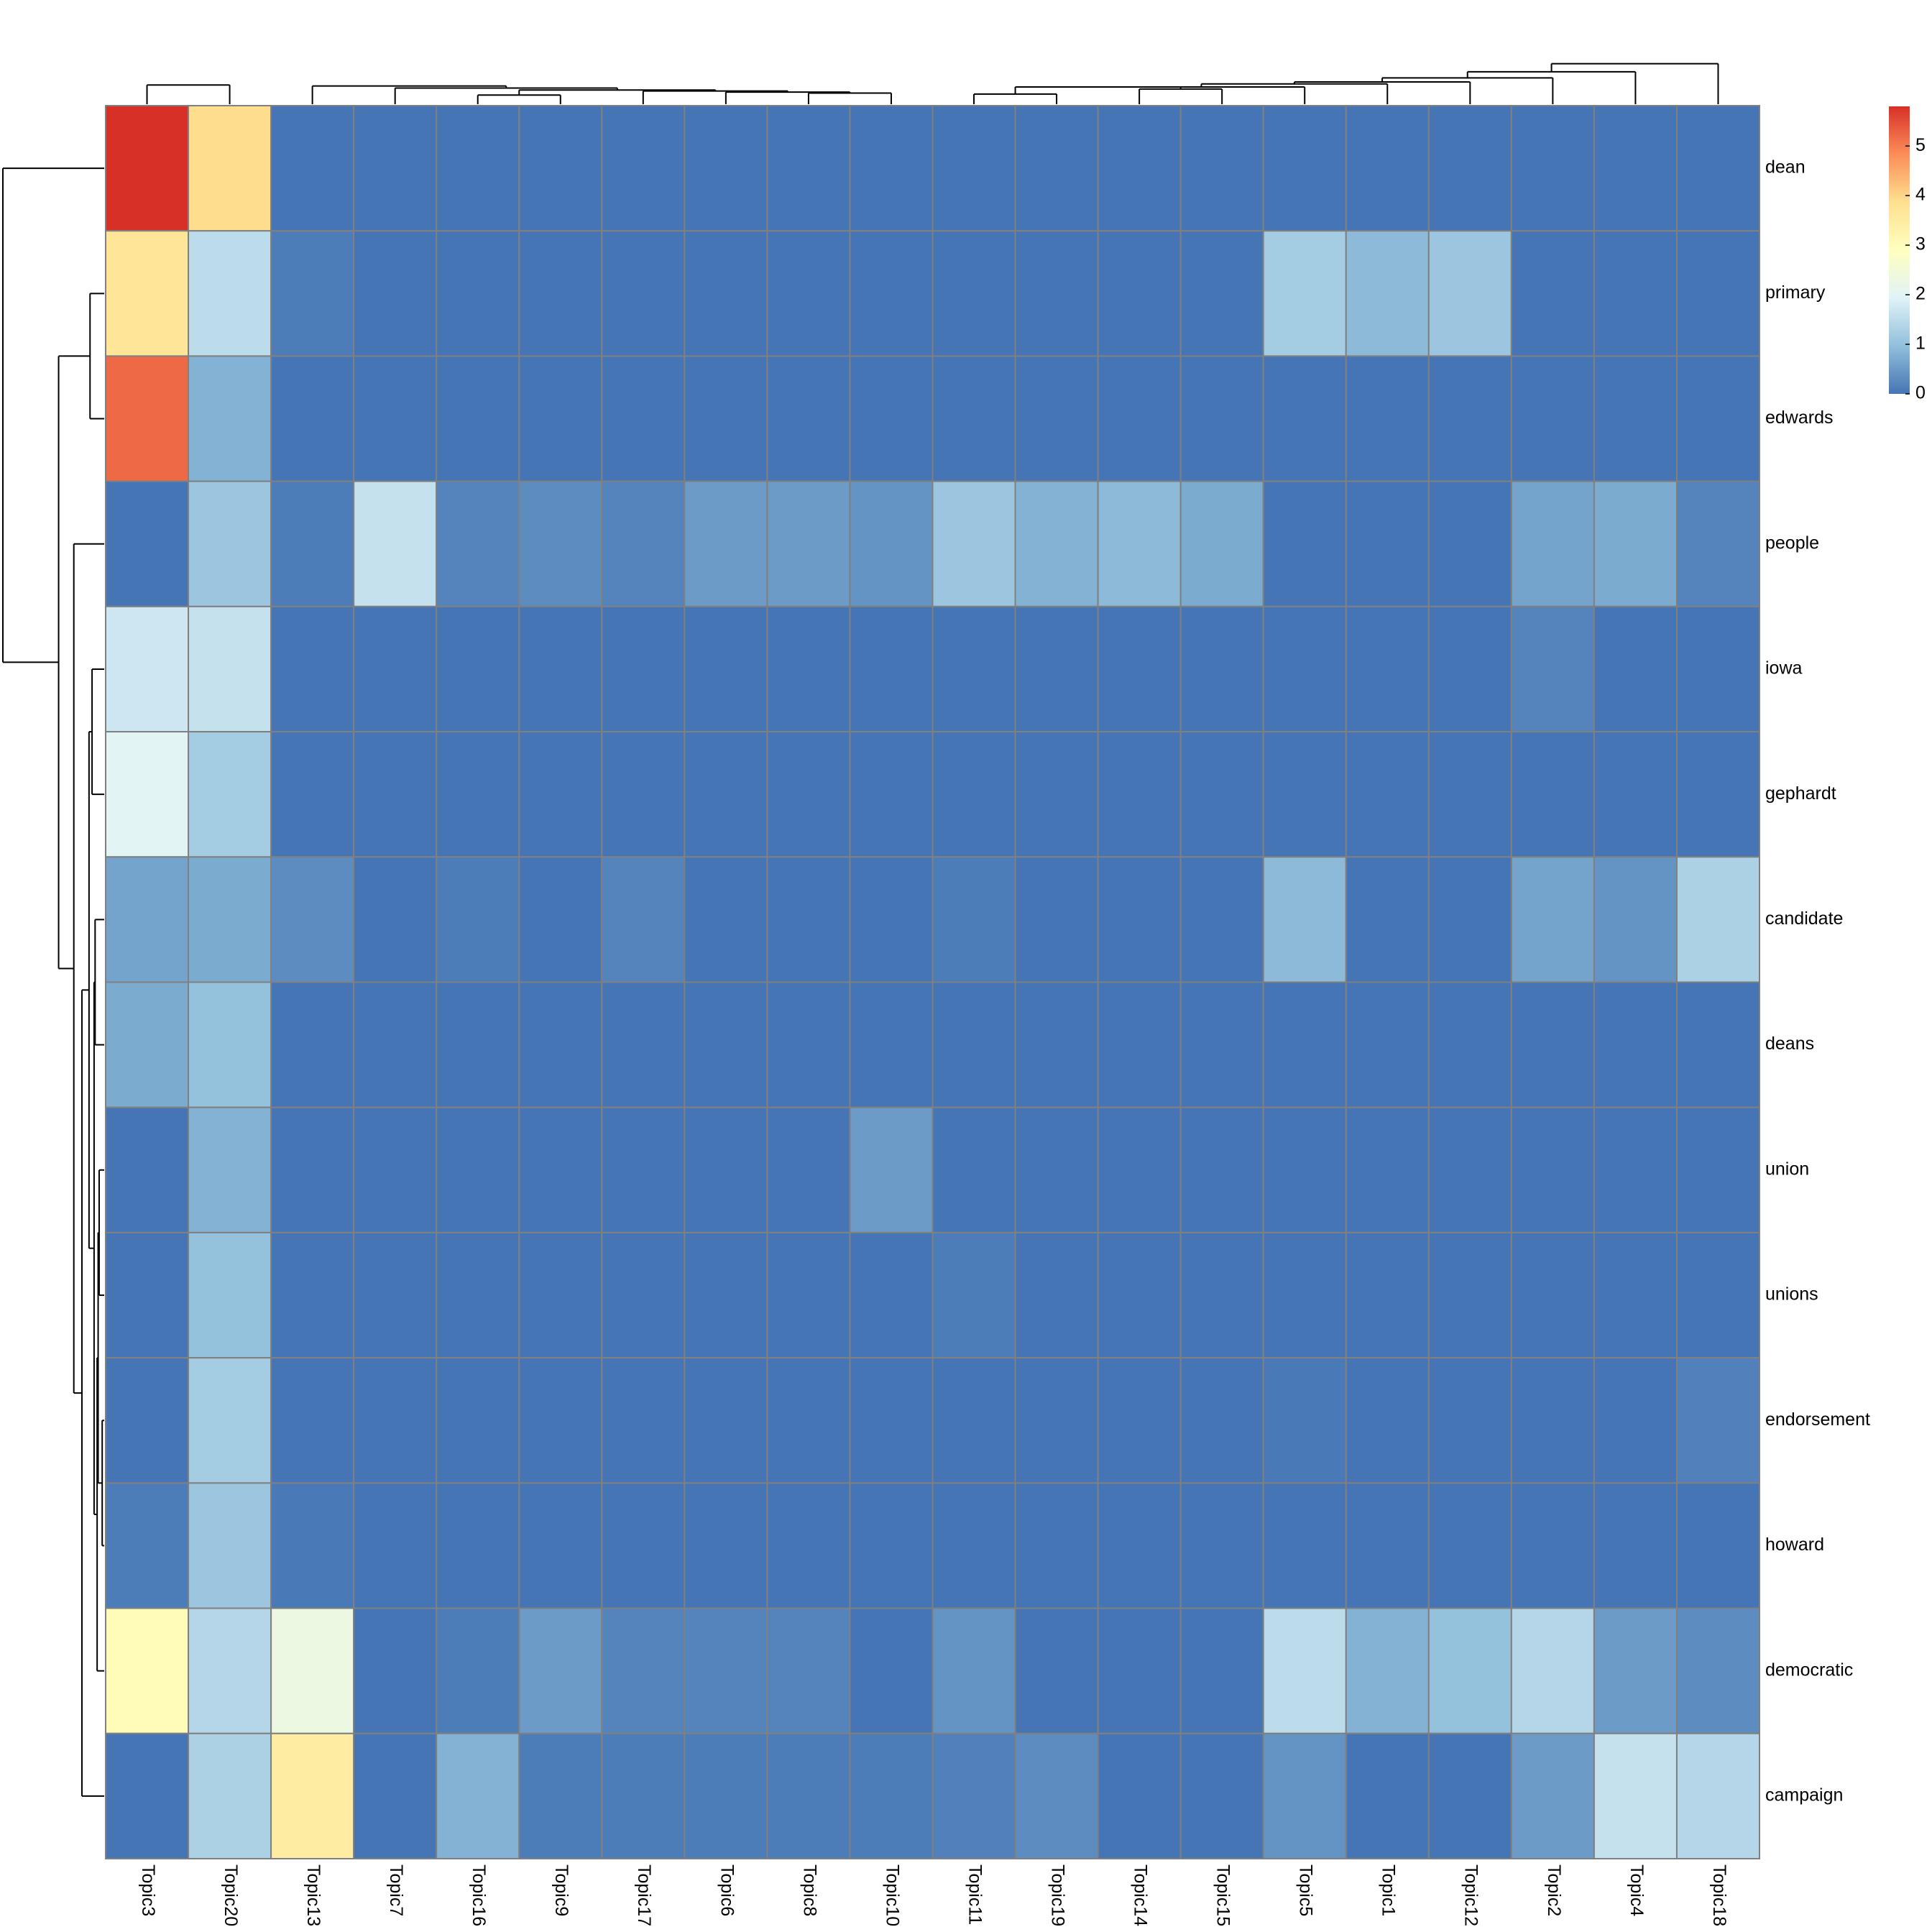  Describe the element at coordinates (1637, 1890) in the screenshot. I see `column-label-Topic4: Topic4` at that location.